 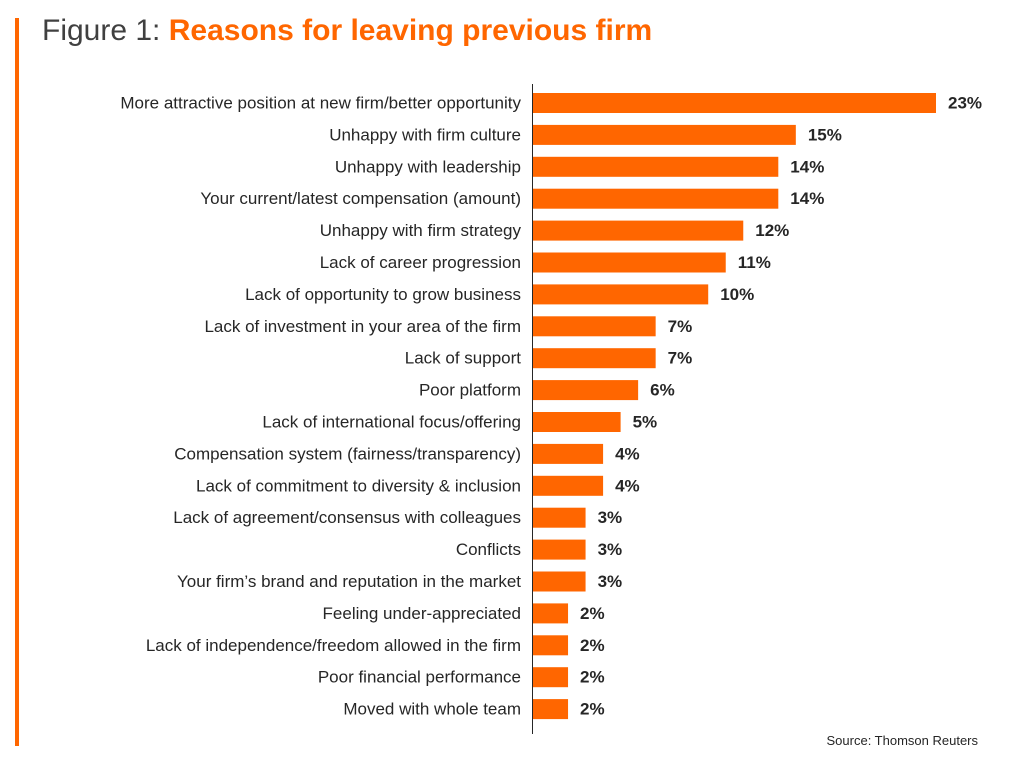 I want to click on category-label: Lack of career progression, so click(x=420, y=262).